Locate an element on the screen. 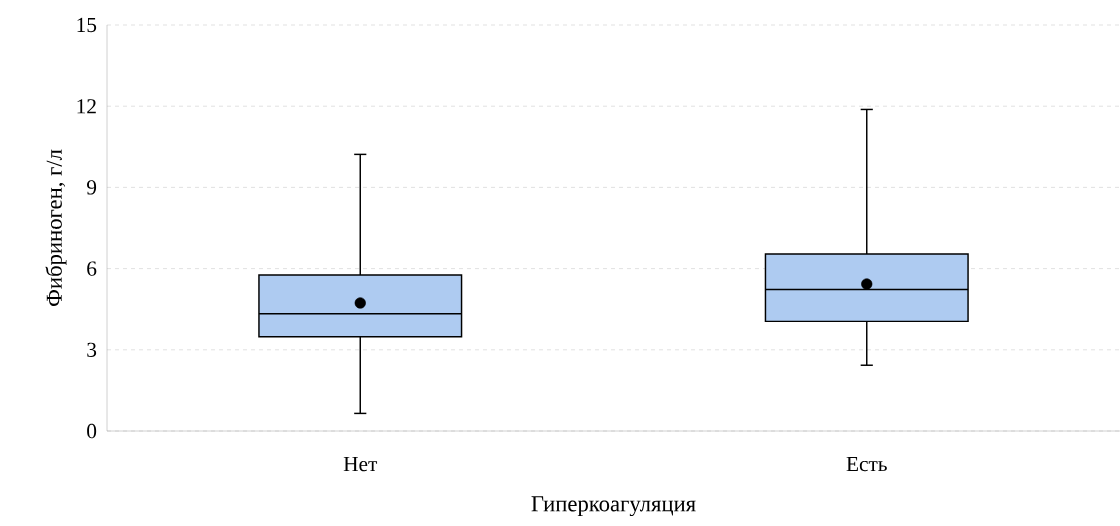  y-tick-label: 0 is located at coordinates (92, 431).